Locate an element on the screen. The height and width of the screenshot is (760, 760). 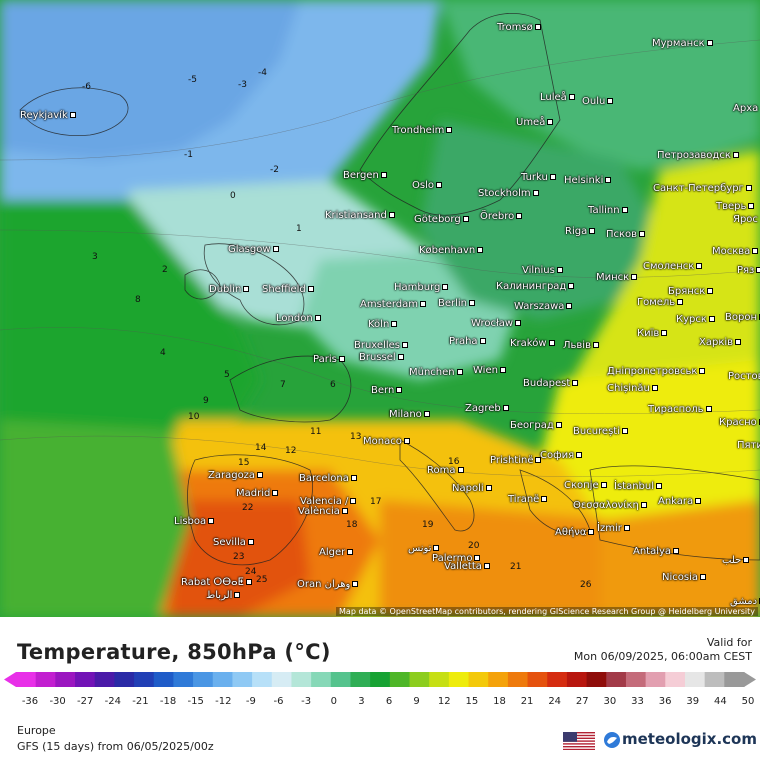
city-label: Ворон is located at coordinates (742, 317).